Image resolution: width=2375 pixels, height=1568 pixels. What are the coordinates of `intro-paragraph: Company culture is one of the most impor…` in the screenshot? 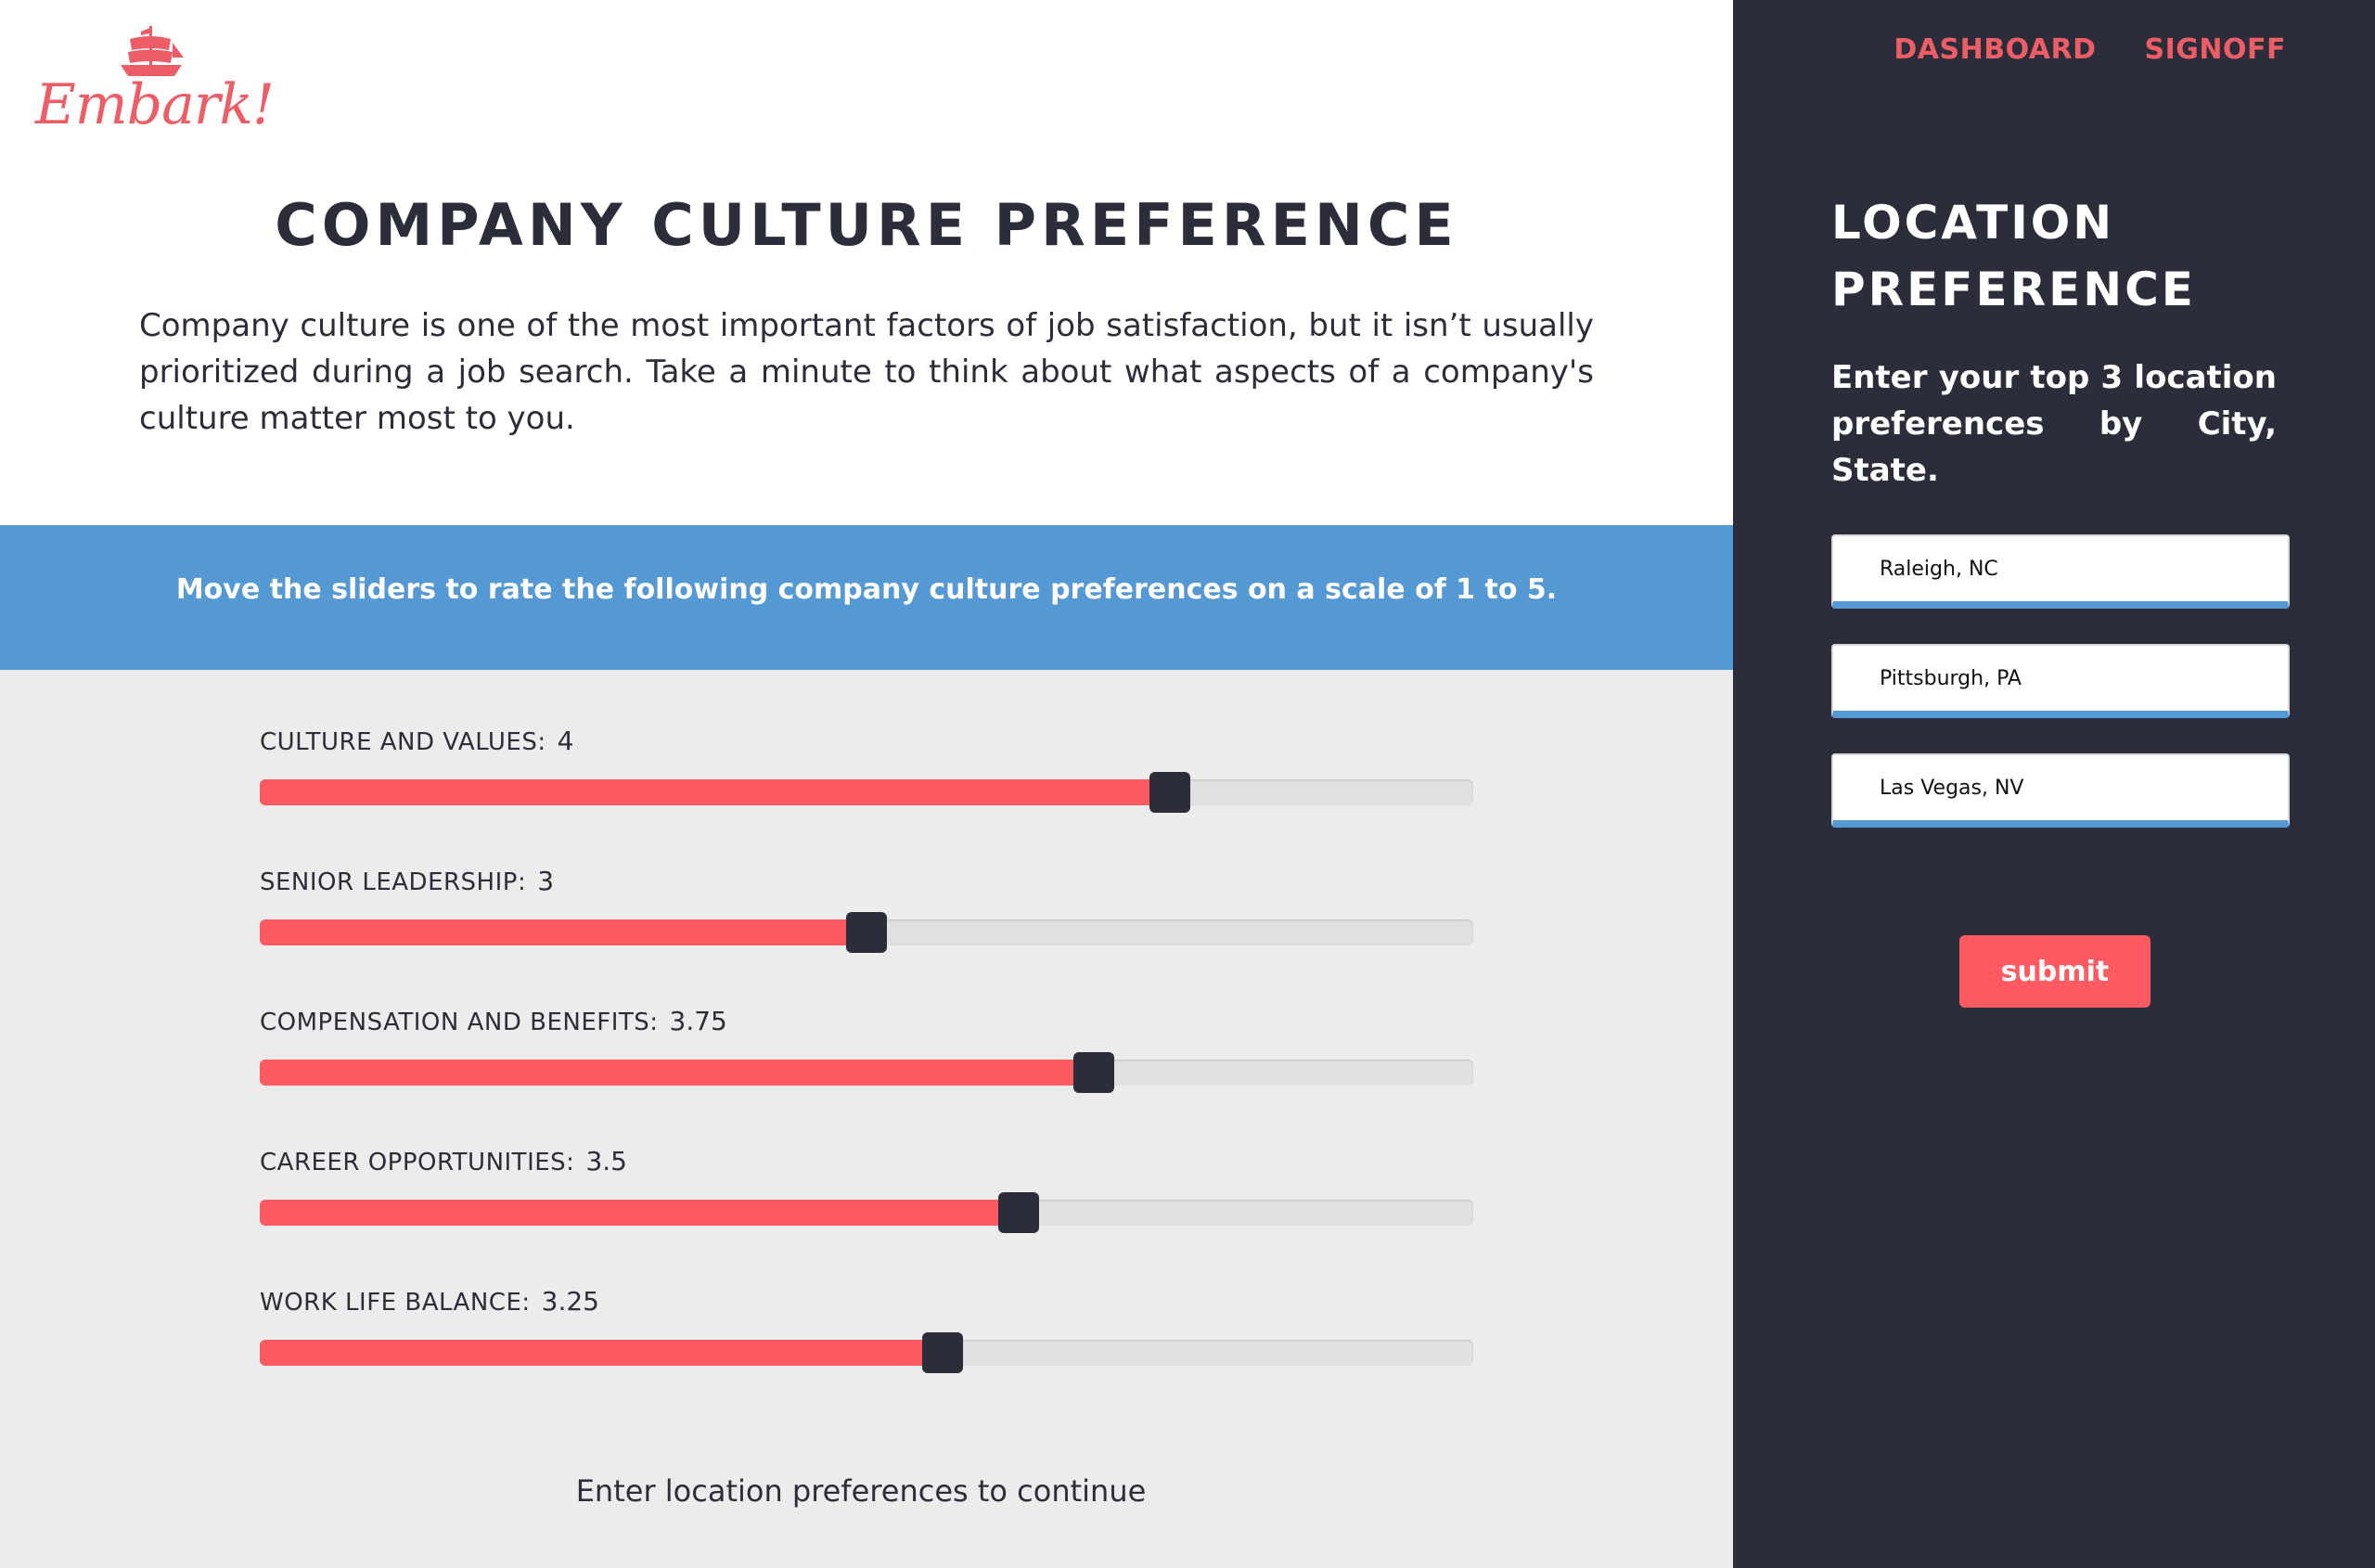 It's located at (866, 372).